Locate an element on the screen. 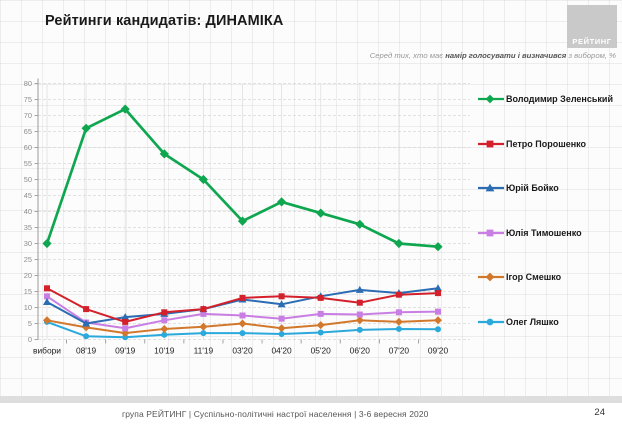 This screenshot has height=431, width=622. legend-label: Ігор Смешко is located at coordinates (534, 277).